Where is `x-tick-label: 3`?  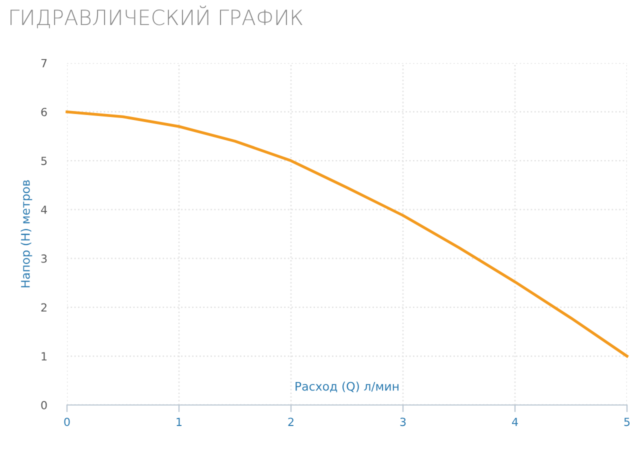
x-tick-label: 3 is located at coordinates (403, 422).